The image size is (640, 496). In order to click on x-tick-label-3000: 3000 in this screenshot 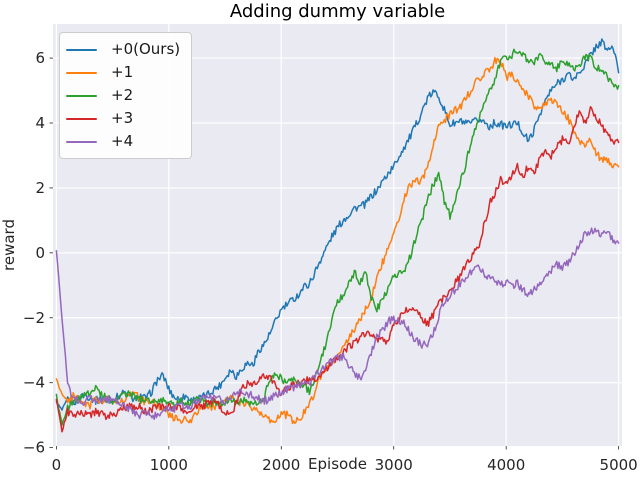, I will do `click(394, 465)`.